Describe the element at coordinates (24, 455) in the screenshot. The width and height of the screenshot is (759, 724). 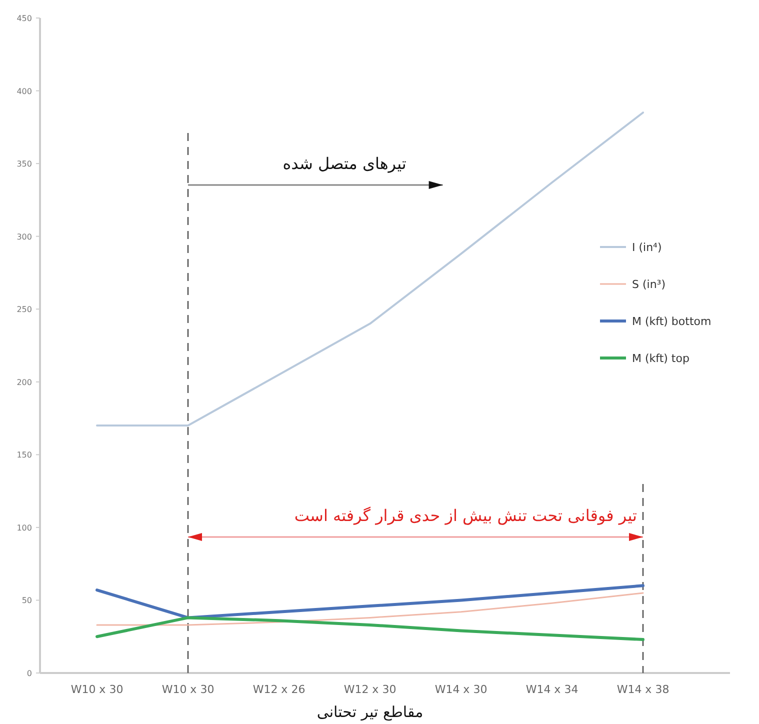
I see `y-tick-label: 150` at that location.